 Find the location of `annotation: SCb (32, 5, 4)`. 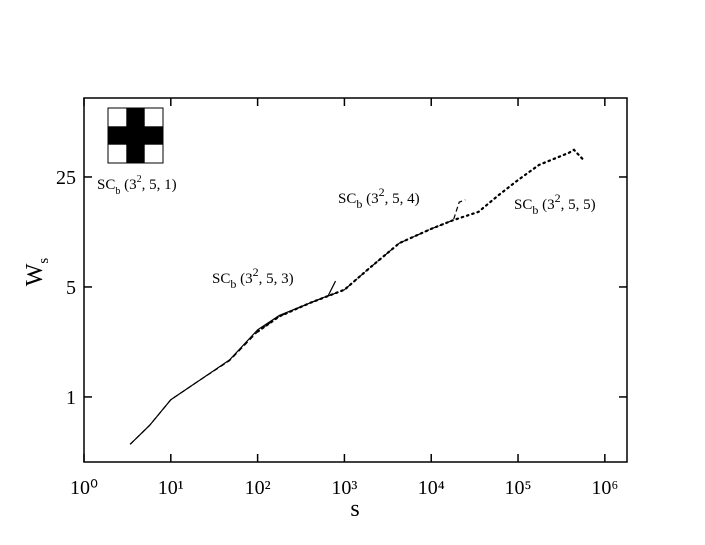

annotation: SCb (32, 5, 4) is located at coordinates (379, 198).